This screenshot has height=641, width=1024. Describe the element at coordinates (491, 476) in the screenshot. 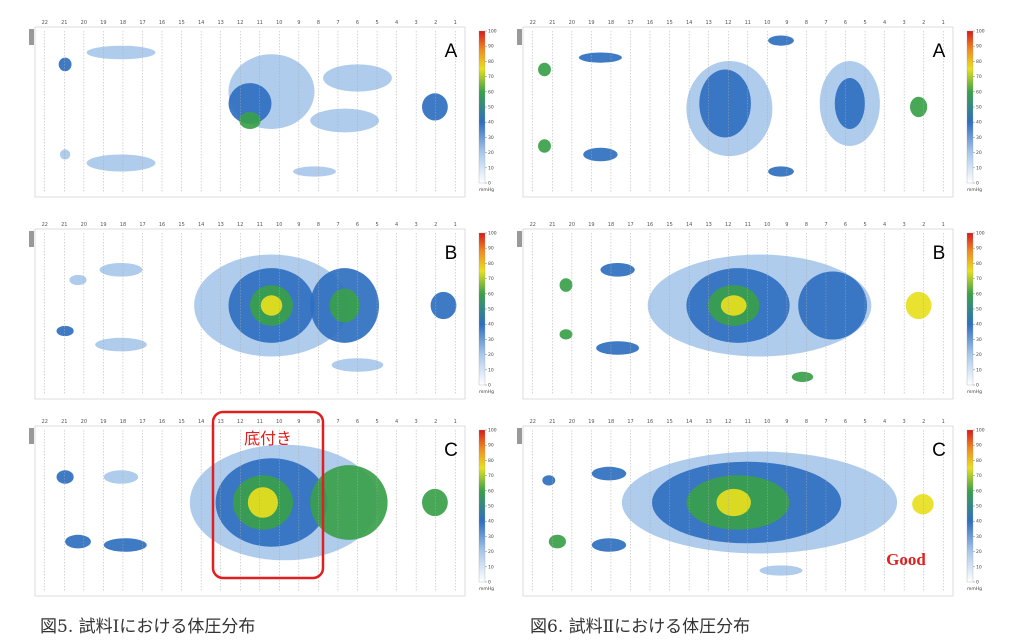

I see `colorbar-tick-label: 70` at that location.